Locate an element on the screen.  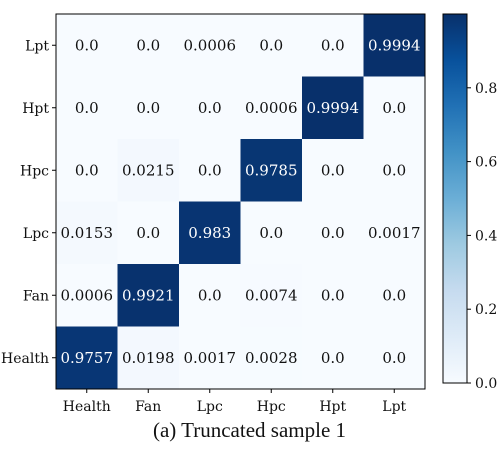
x-tick-label: Hpc is located at coordinates (271, 407).